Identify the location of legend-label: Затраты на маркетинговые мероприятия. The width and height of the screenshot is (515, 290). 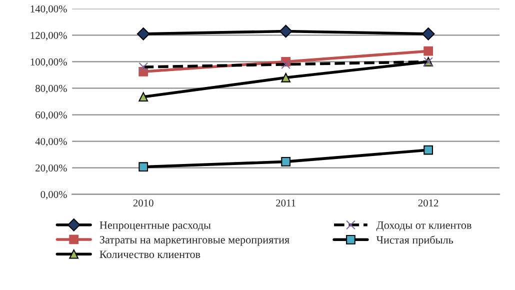
(195, 241).